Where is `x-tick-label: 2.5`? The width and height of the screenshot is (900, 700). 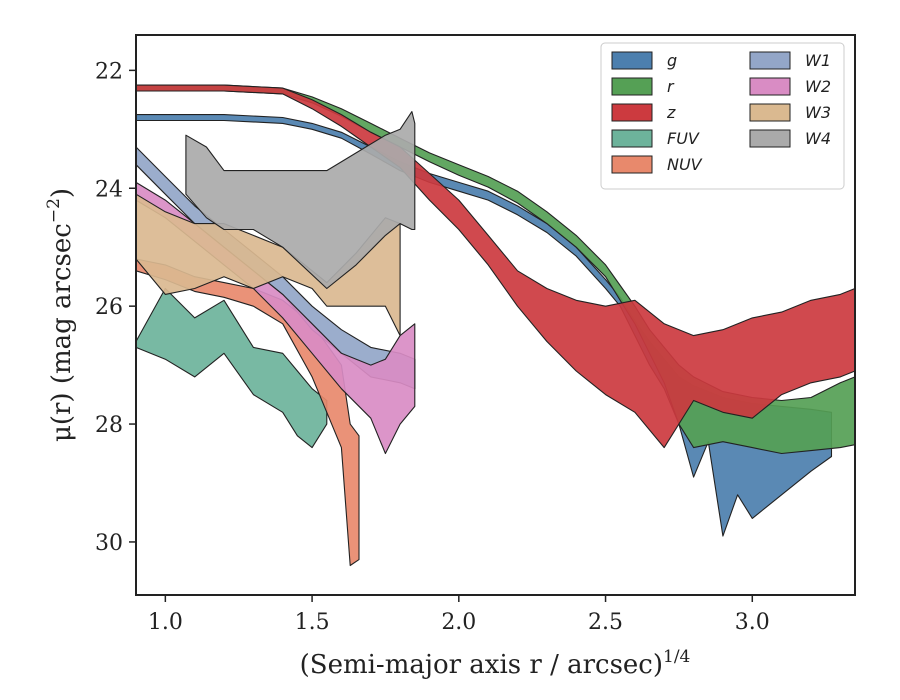
x-tick-label: 2.5 is located at coordinates (605, 622).